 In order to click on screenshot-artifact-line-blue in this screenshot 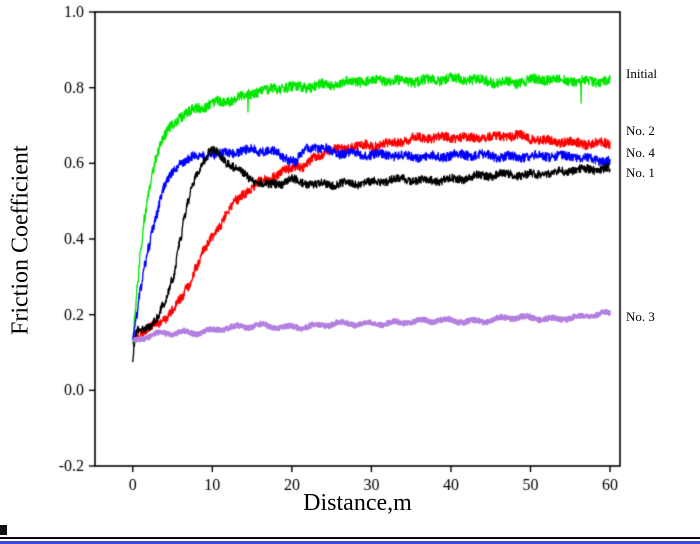, I will do `click(350, 542)`.